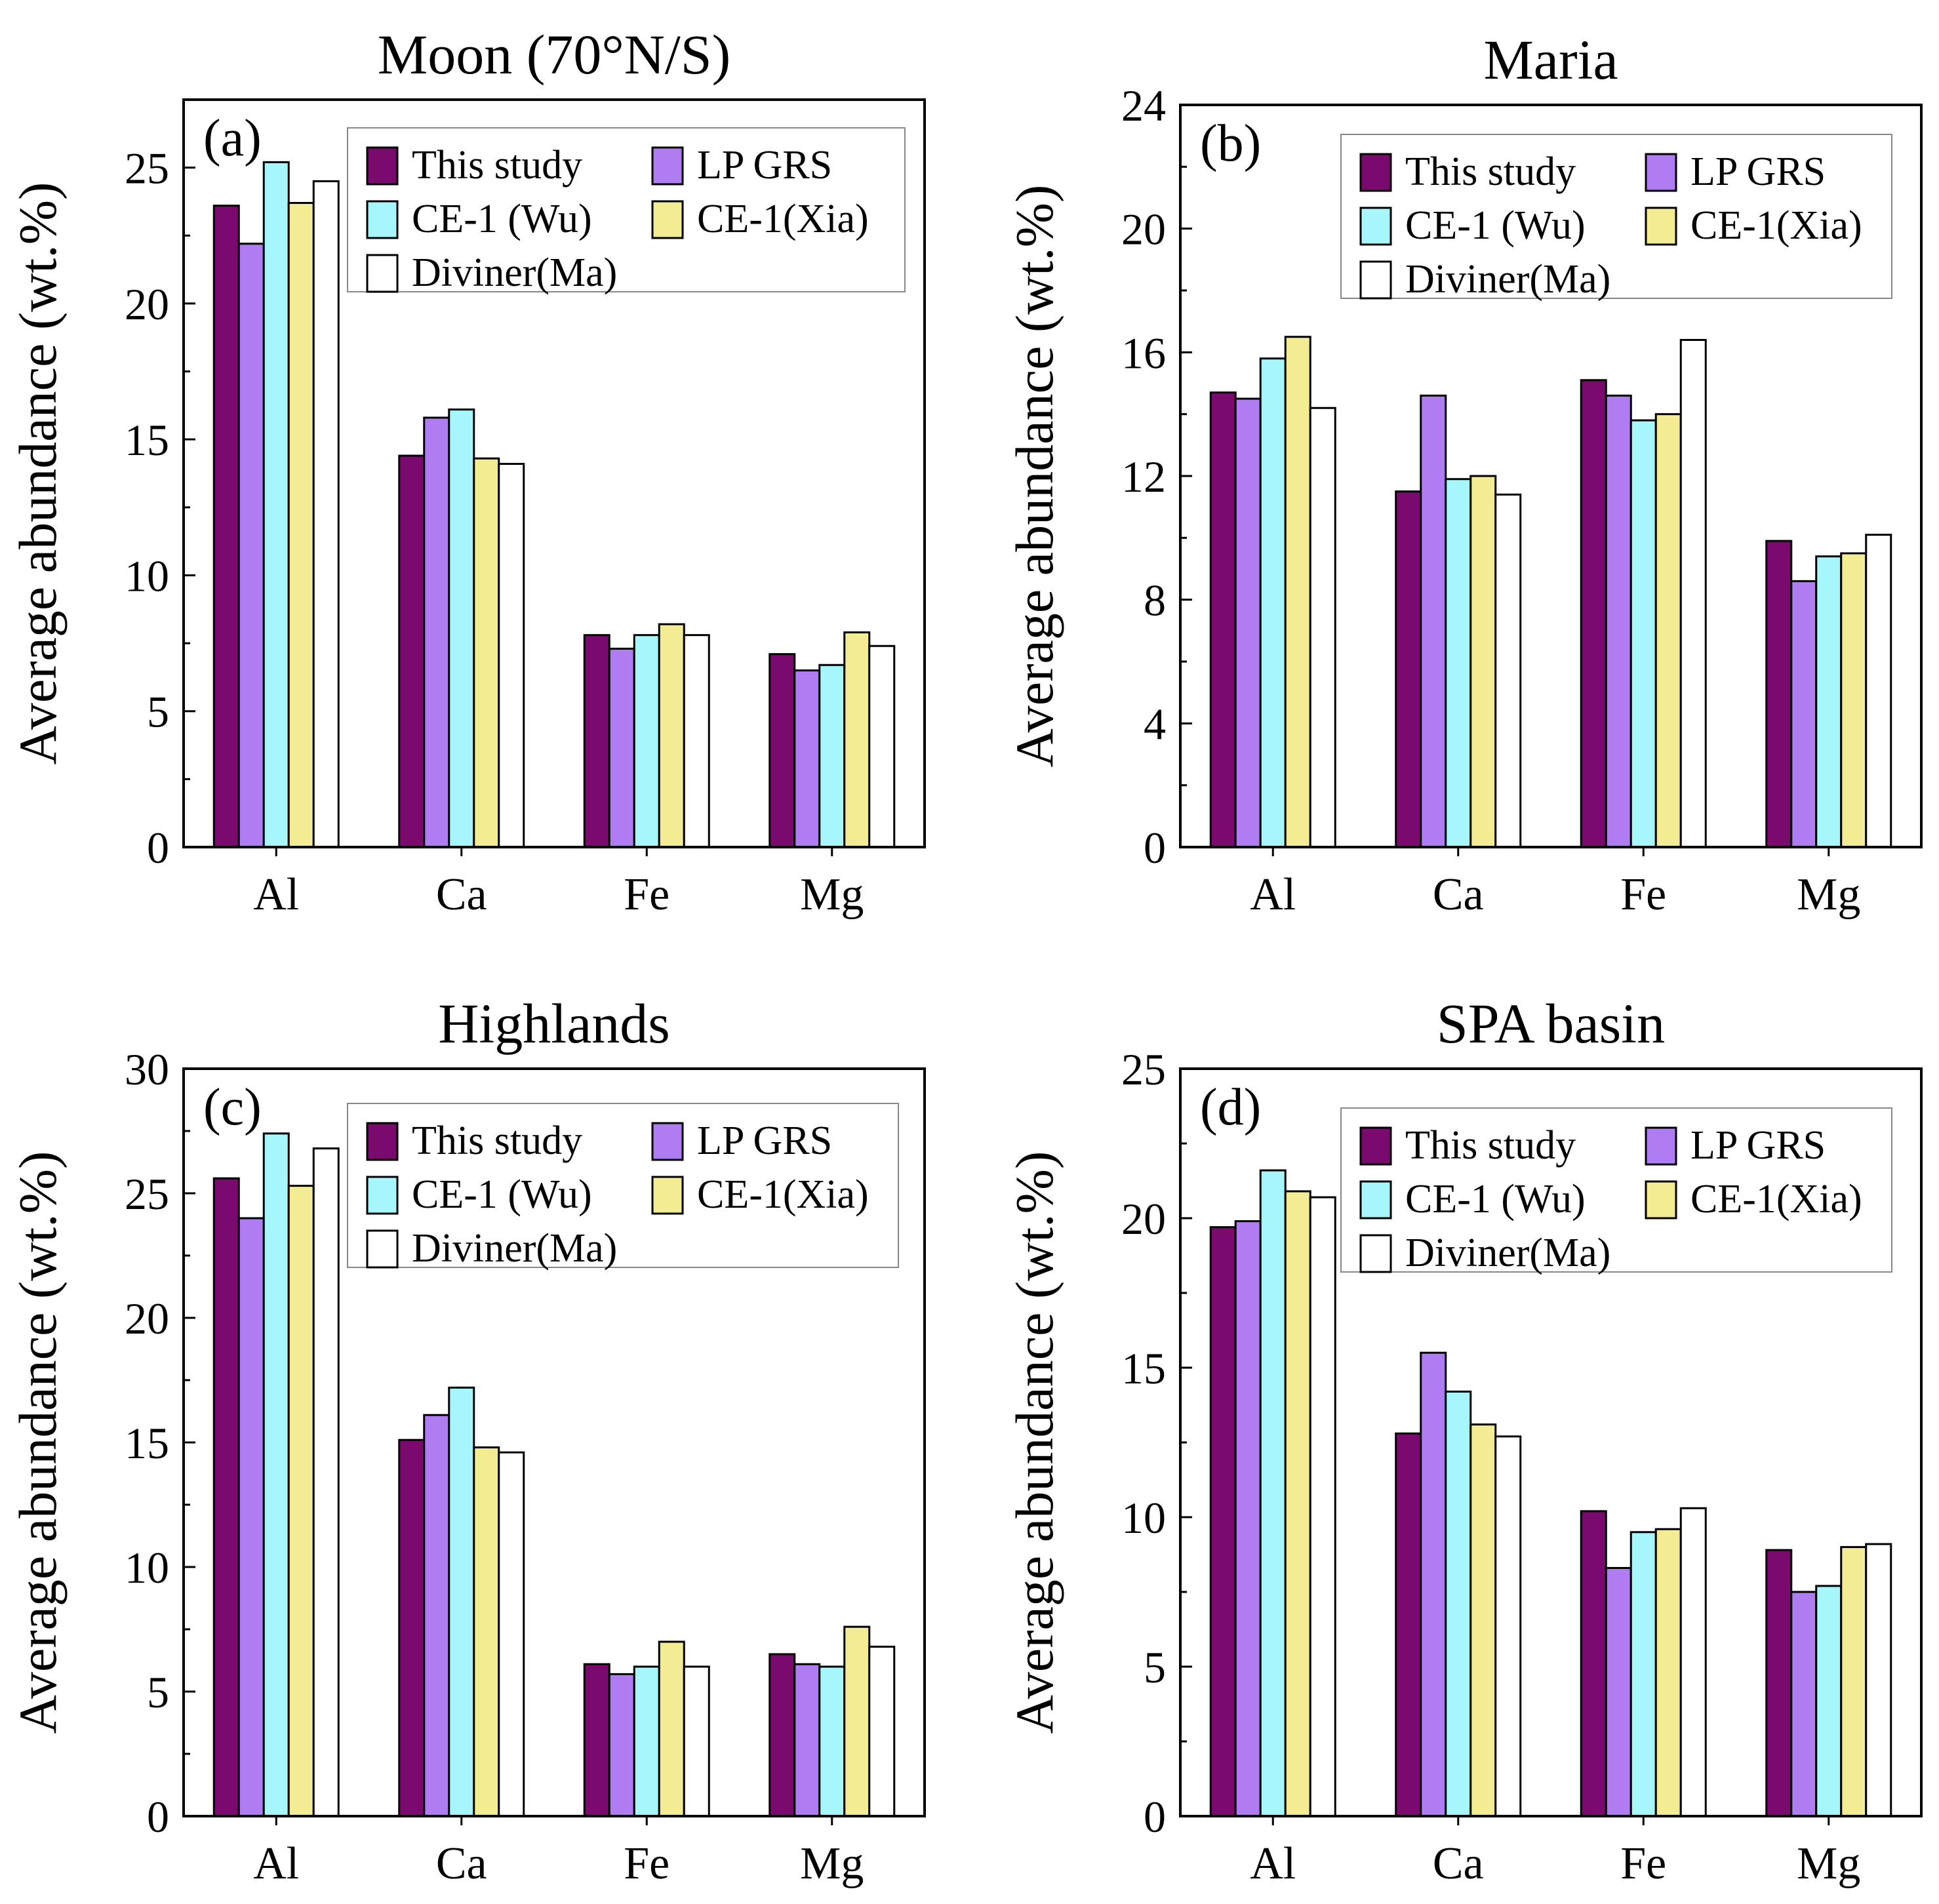 The height and width of the screenshot is (1904, 1939). What do you see at coordinates (1550, 59) in the screenshot?
I see `chart-title: Maria` at bounding box center [1550, 59].